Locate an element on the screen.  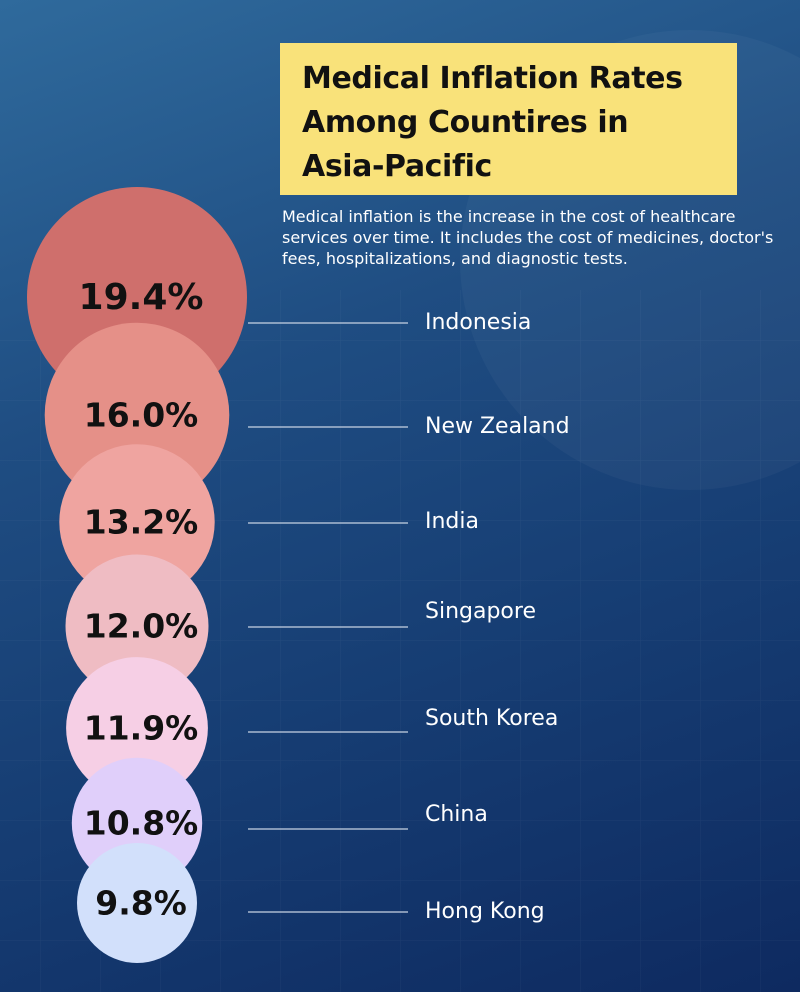
value-label: 9.8% is located at coordinates (141, 903).